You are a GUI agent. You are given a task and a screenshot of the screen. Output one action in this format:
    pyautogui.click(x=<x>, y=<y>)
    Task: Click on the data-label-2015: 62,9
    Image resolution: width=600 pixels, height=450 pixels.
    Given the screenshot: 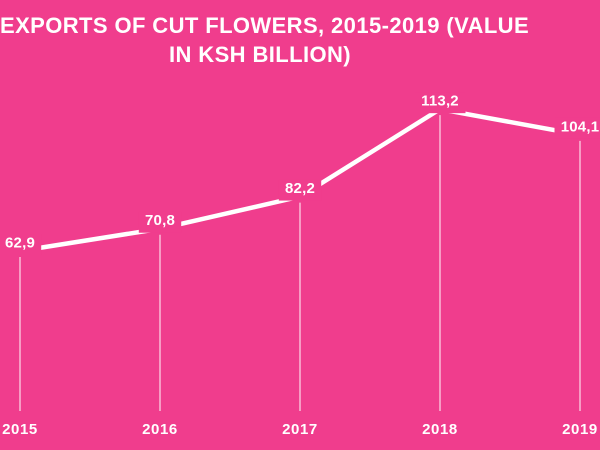 What is the action you would take?
    pyautogui.click(x=20, y=243)
    